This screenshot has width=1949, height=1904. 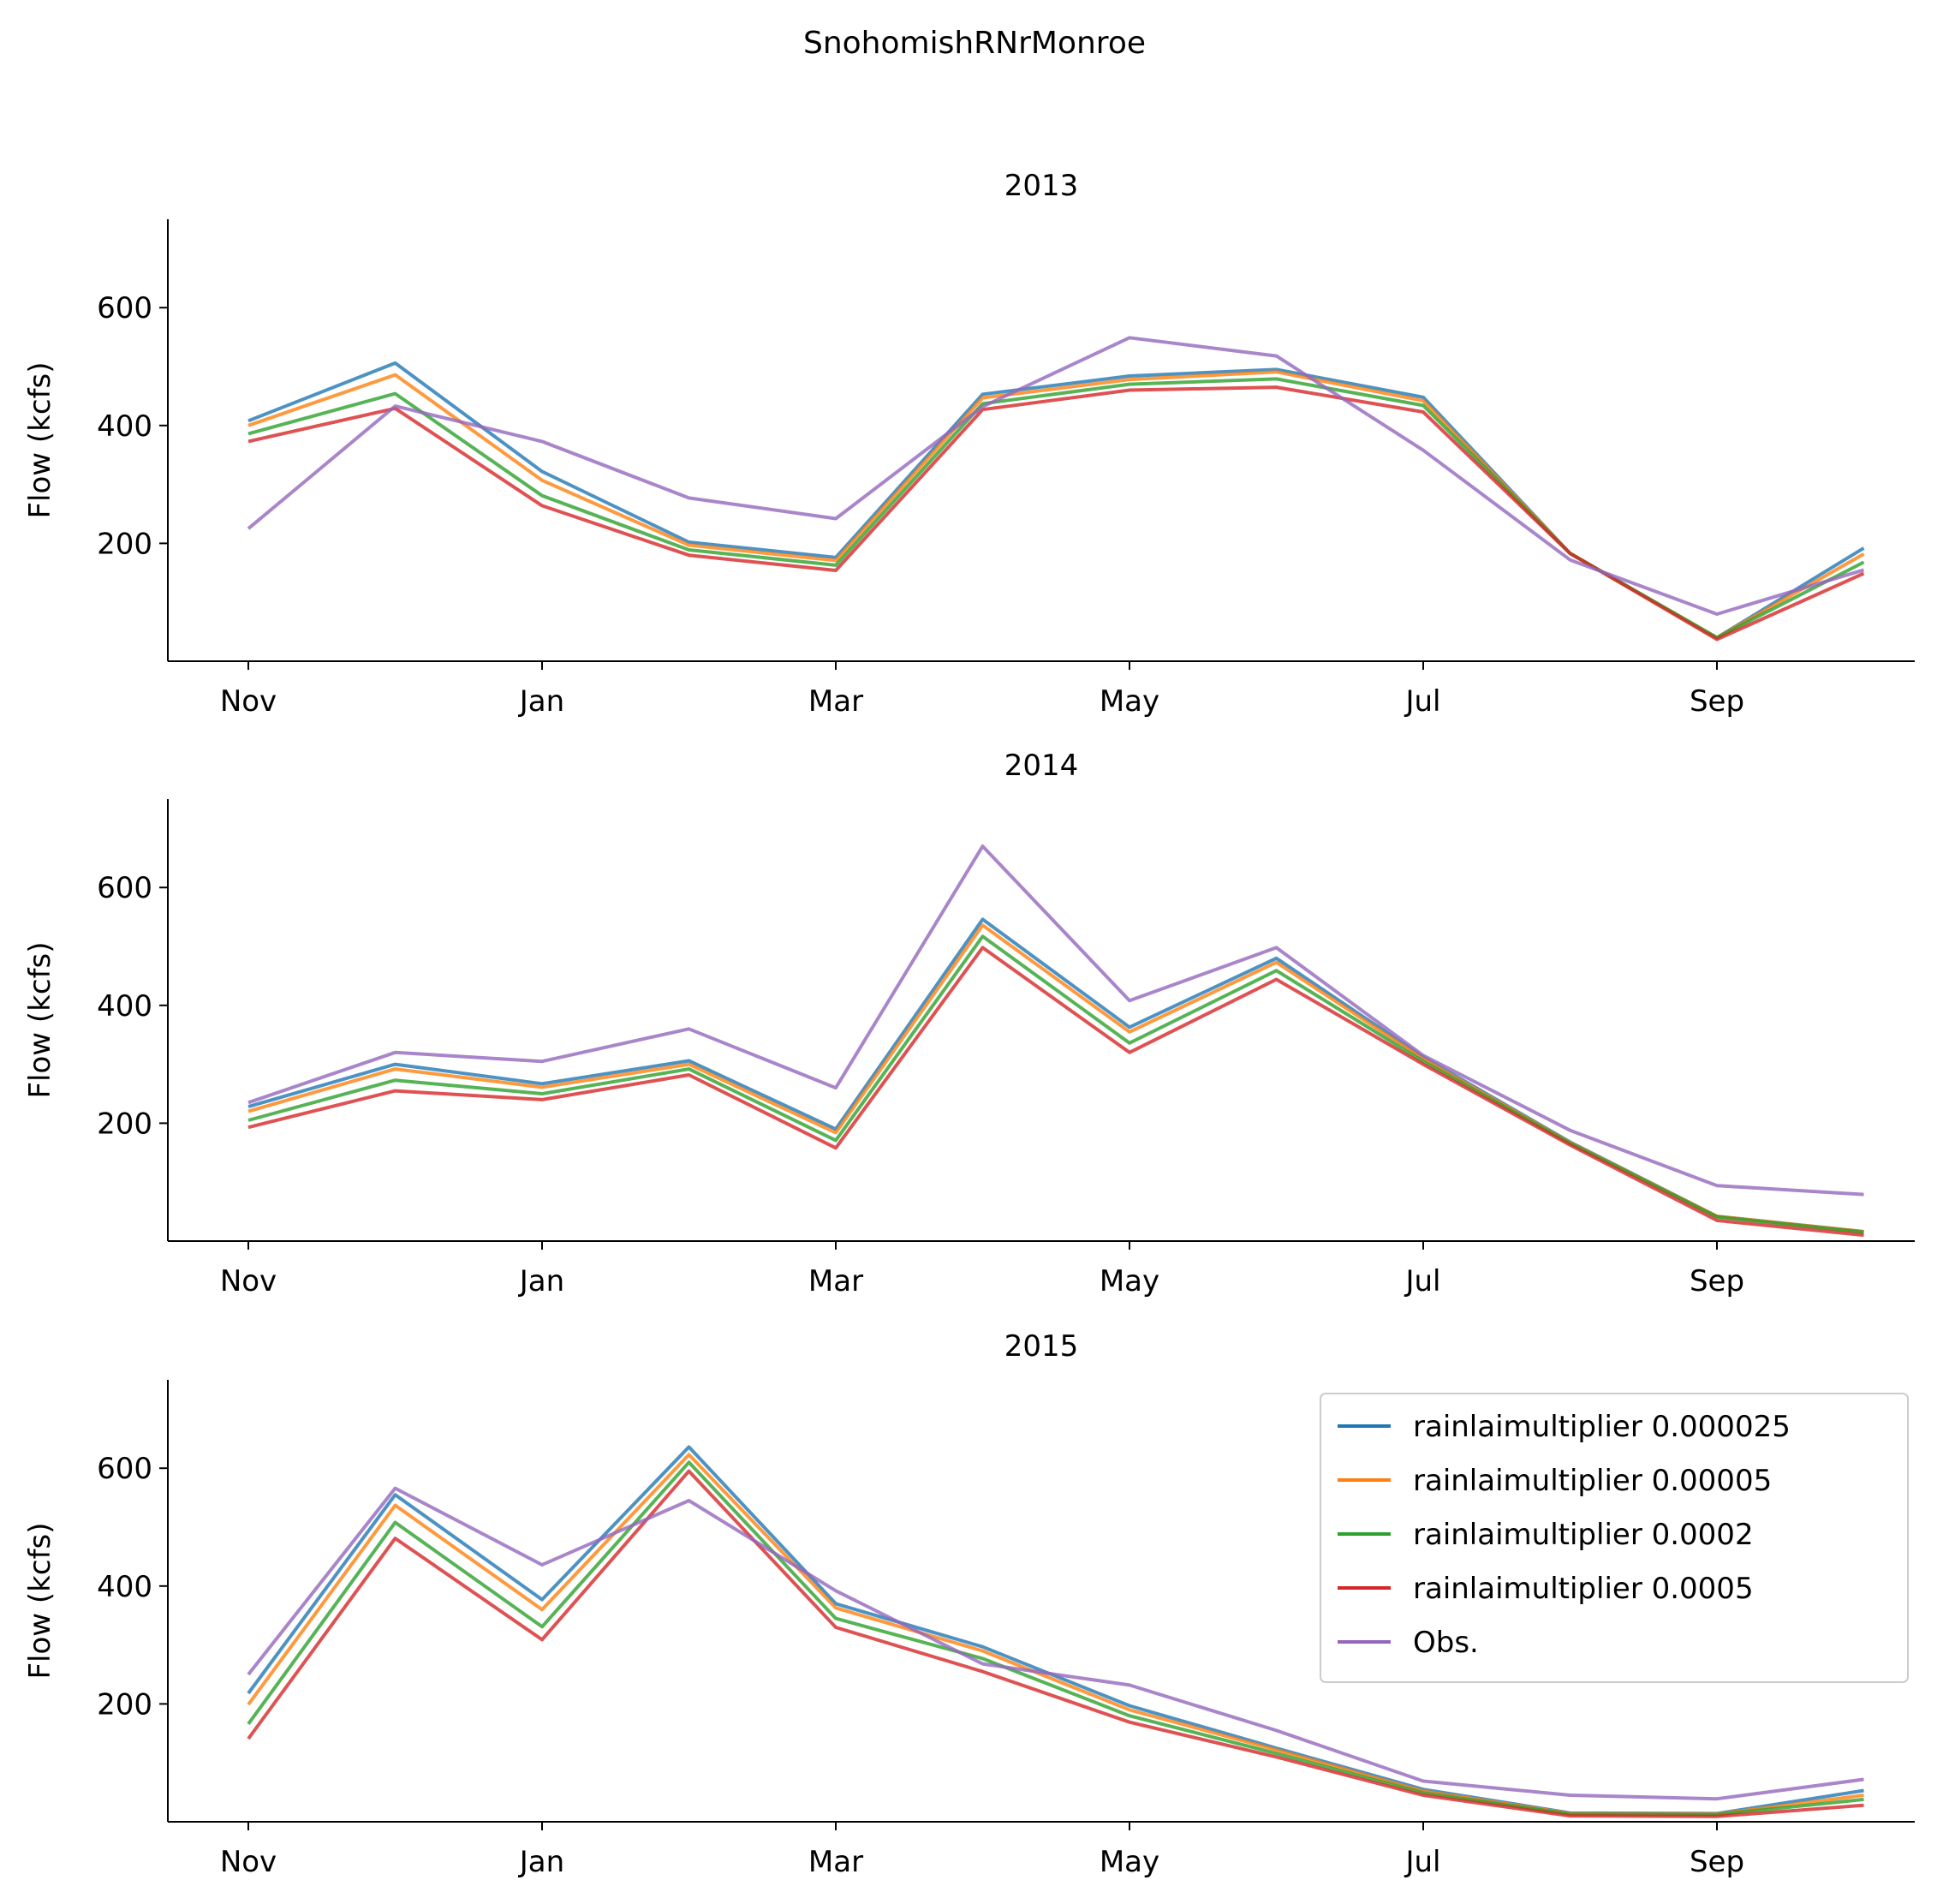 I want to click on subplot-title: 2013, so click(x=1041, y=186).